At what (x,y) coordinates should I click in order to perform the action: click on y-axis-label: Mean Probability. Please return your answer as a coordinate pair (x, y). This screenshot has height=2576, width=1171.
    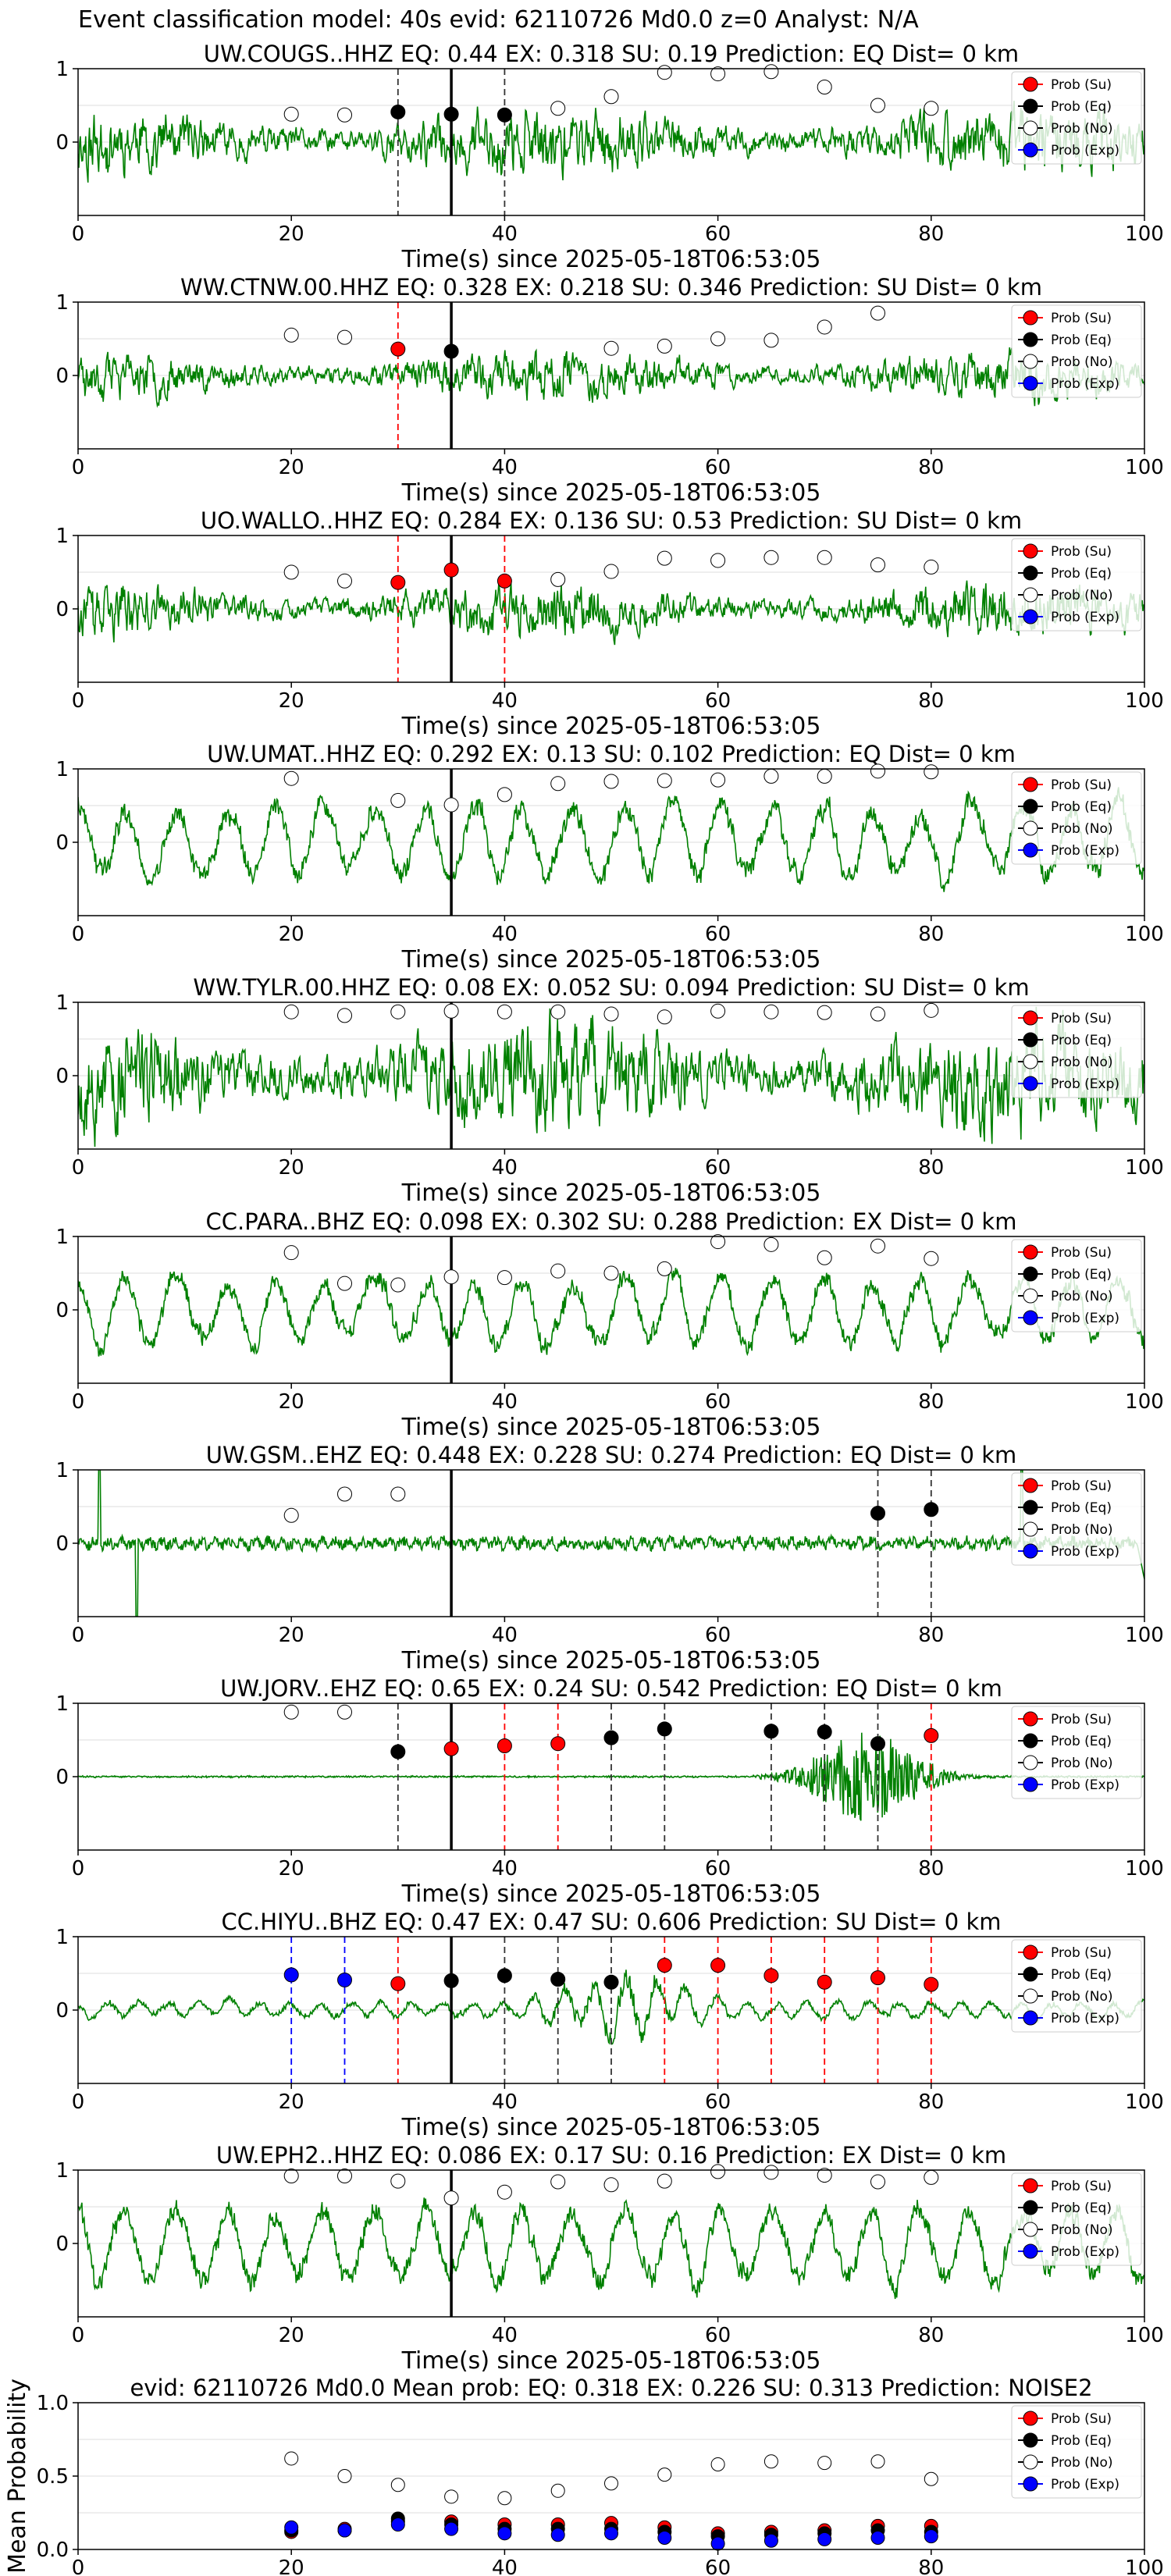
    Looking at the image, I should click on (17, 2476).